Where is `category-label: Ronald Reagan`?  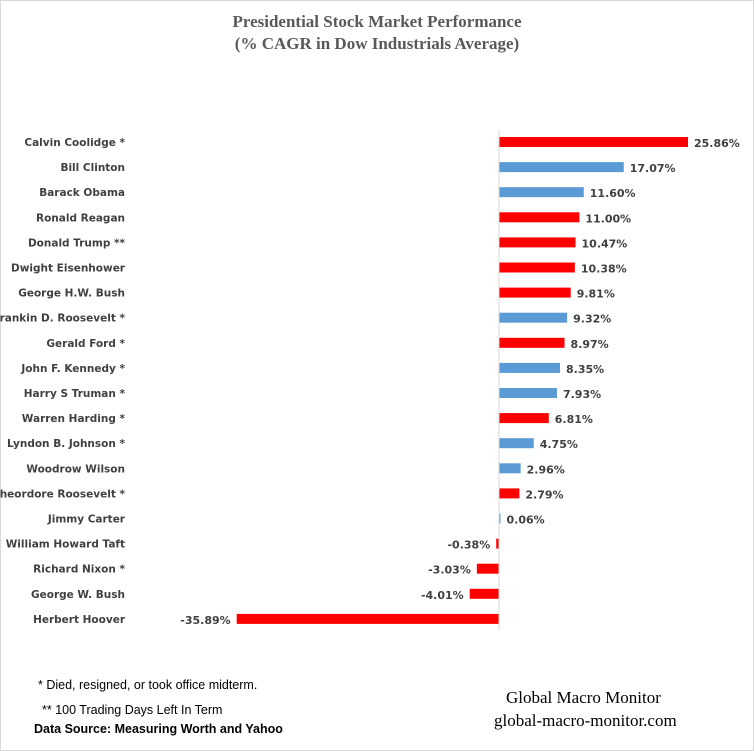
category-label: Ronald Reagan is located at coordinates (80, 218).